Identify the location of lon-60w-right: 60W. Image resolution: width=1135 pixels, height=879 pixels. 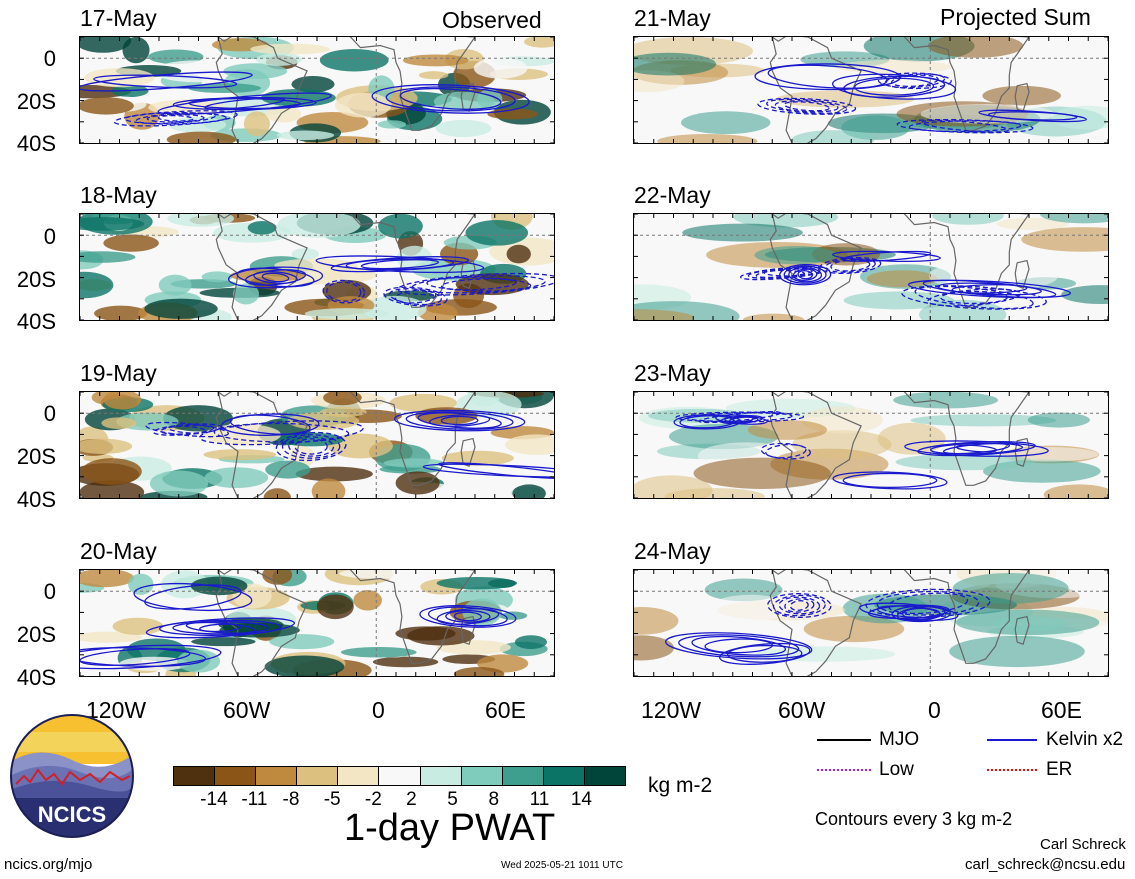
(802, 710).